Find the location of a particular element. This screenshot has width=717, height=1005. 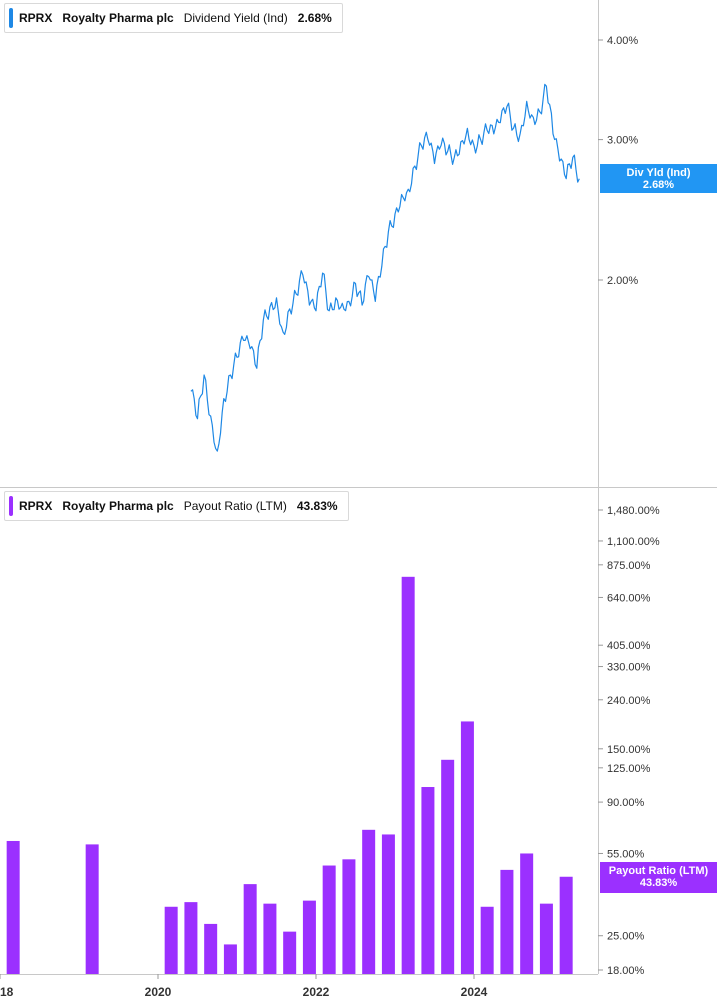

payout-legend-metric: Payout Ratio (LTM) is located at coordinates (235, 506).